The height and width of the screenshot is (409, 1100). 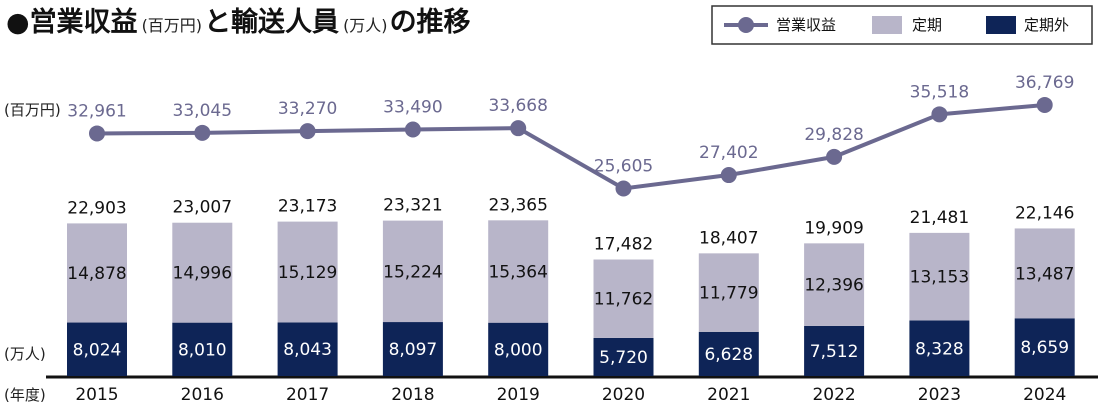 What do you see at coordinates (307, 131) in the screenshot?
I see `revenue-point-2017` at bounding box center [307, 131].